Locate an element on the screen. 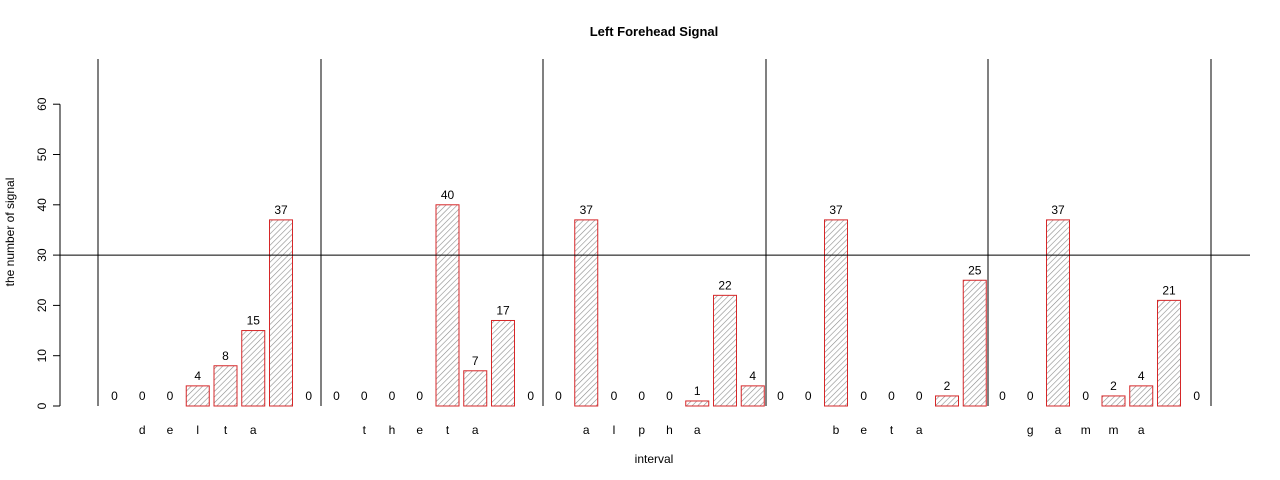  bar-value-label: 25 is located at coordinates (975, 270).